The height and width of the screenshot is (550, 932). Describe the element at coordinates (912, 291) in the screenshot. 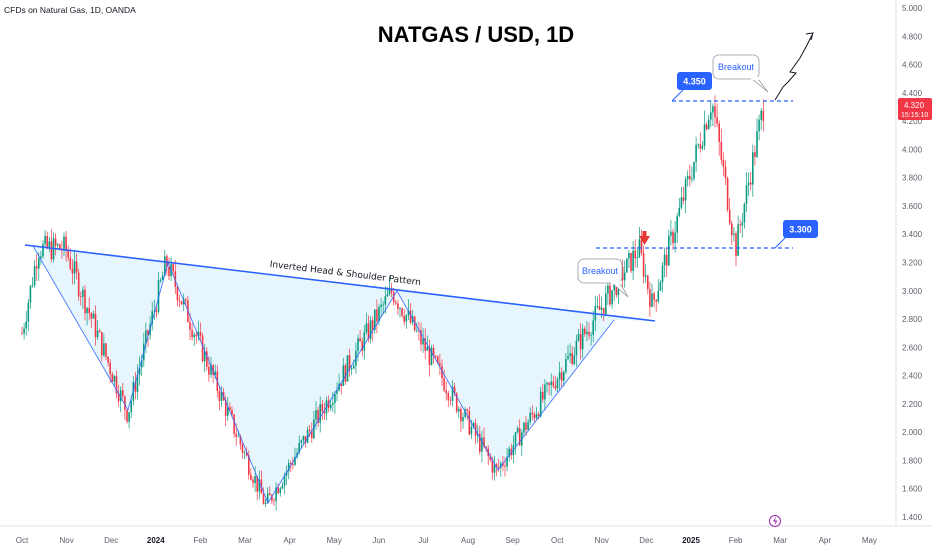

I see `price-tick-label: 3.000` at that location.